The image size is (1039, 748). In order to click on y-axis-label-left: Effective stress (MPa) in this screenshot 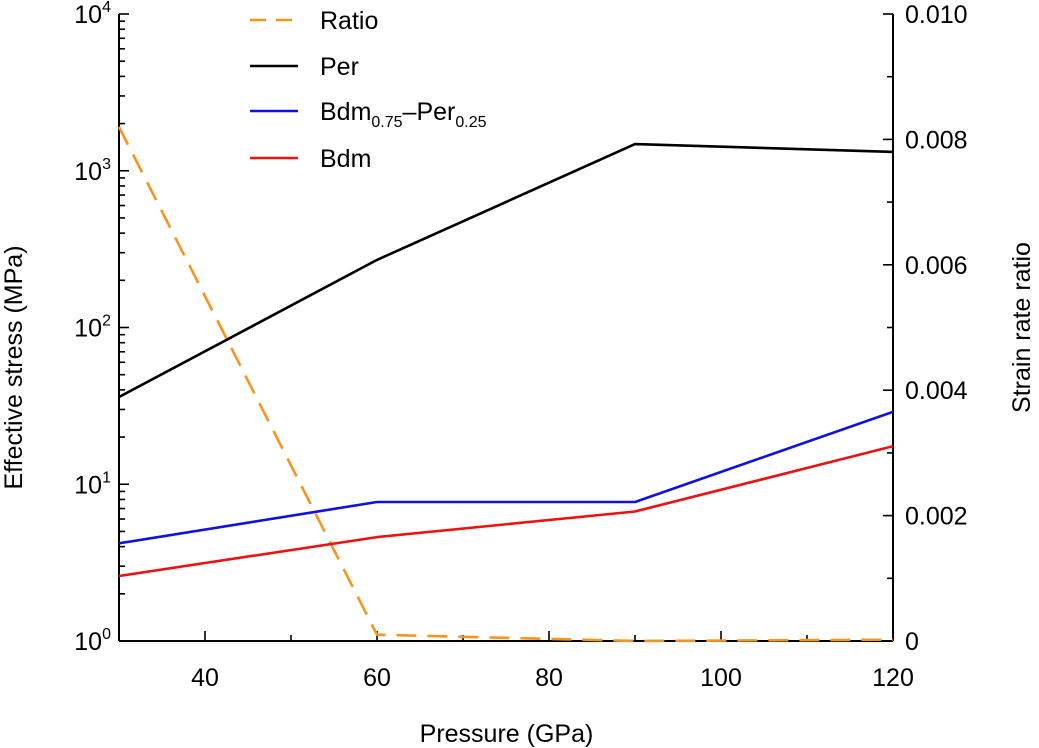, I will do `click(14, 367)`.